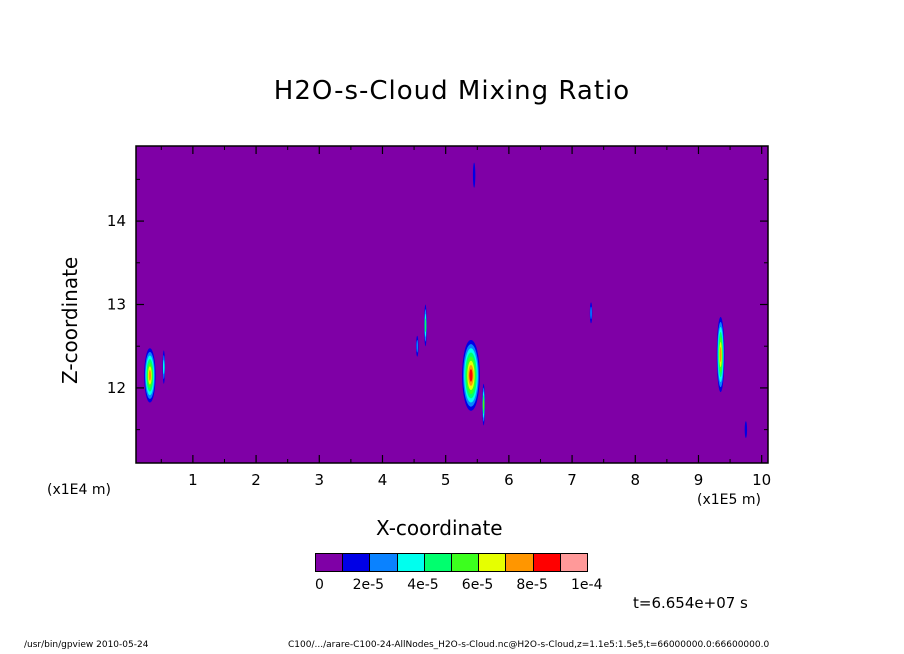  I want to click on x-axis-multiplier: (x1E5 m), so click(729, 500).